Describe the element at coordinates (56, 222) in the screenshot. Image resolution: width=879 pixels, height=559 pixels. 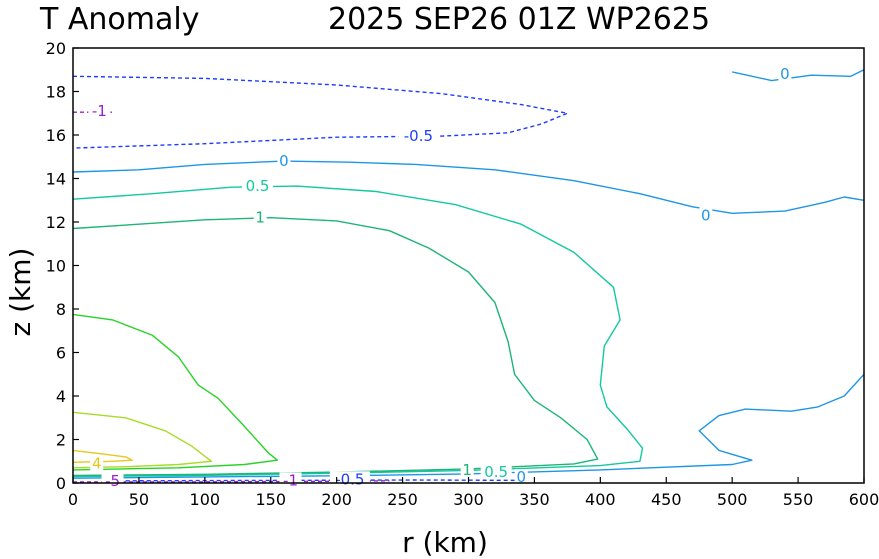
I see `y-tick-label: 12` at that location.